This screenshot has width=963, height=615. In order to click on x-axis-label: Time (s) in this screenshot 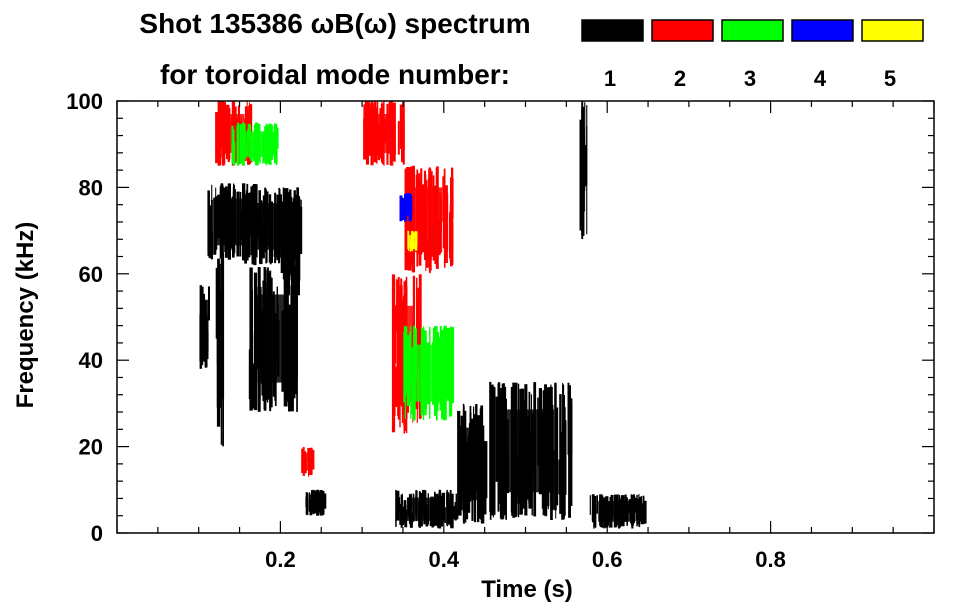, I will do `click(527, 589)`.